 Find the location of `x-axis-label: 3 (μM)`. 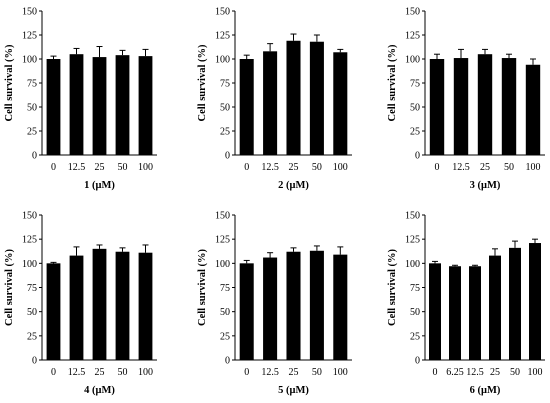

x-axis-label: 3 (μM) is located at coordinates (485, 185).